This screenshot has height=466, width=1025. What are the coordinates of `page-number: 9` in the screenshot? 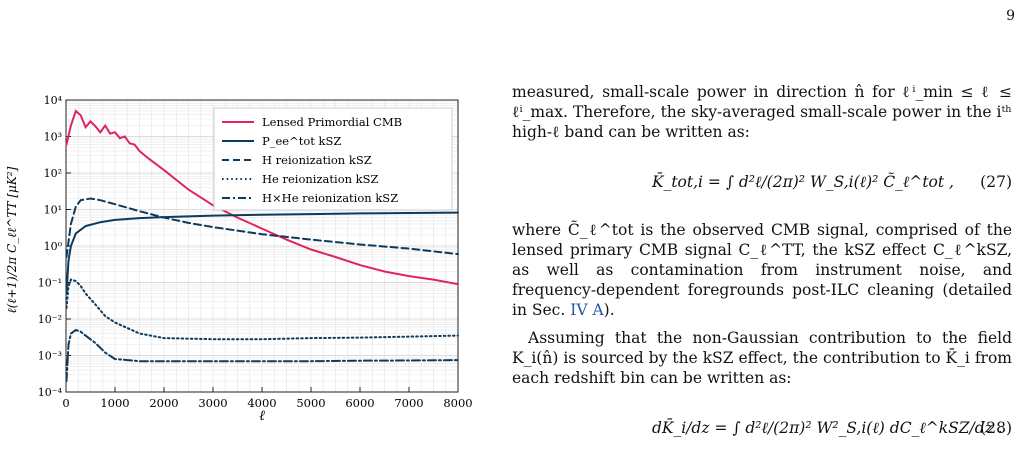 It's located at (1010, 16).